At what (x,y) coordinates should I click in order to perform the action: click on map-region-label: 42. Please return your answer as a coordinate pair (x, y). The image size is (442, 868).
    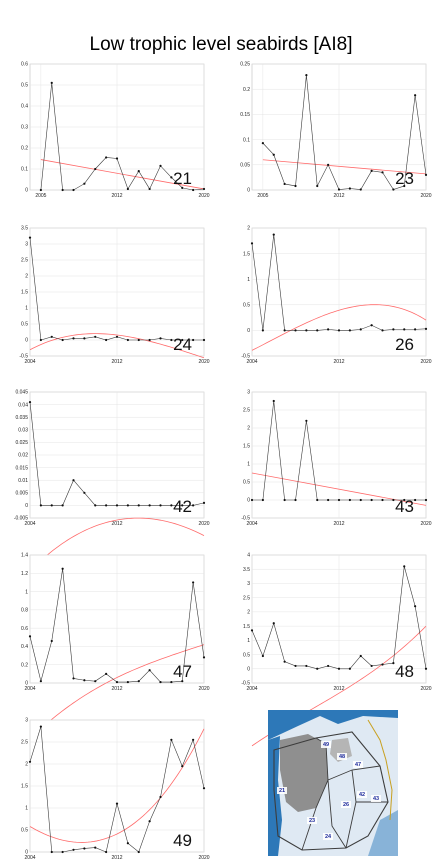
    Looking at the image, I should click on (362, 795).